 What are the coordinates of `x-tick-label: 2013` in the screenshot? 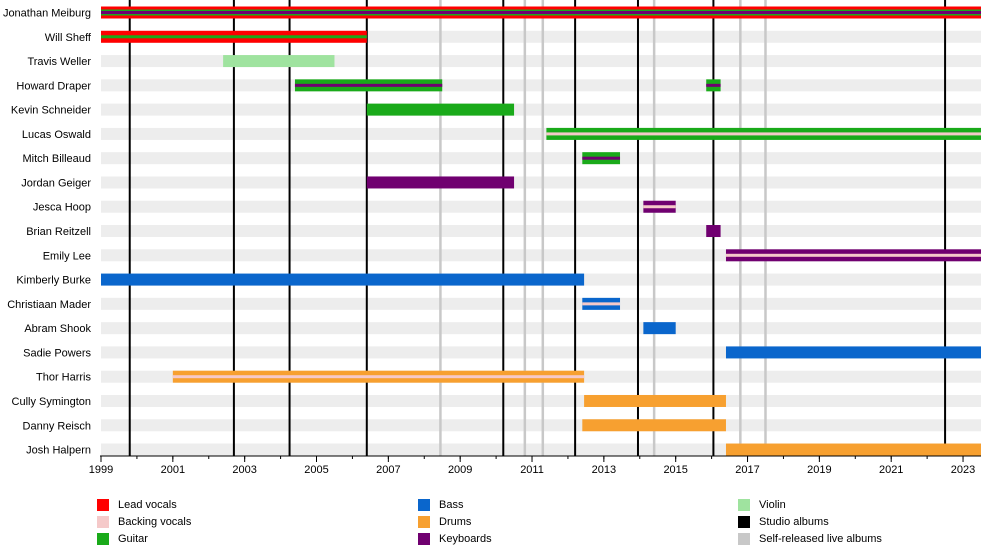 It's located at (604, 470).